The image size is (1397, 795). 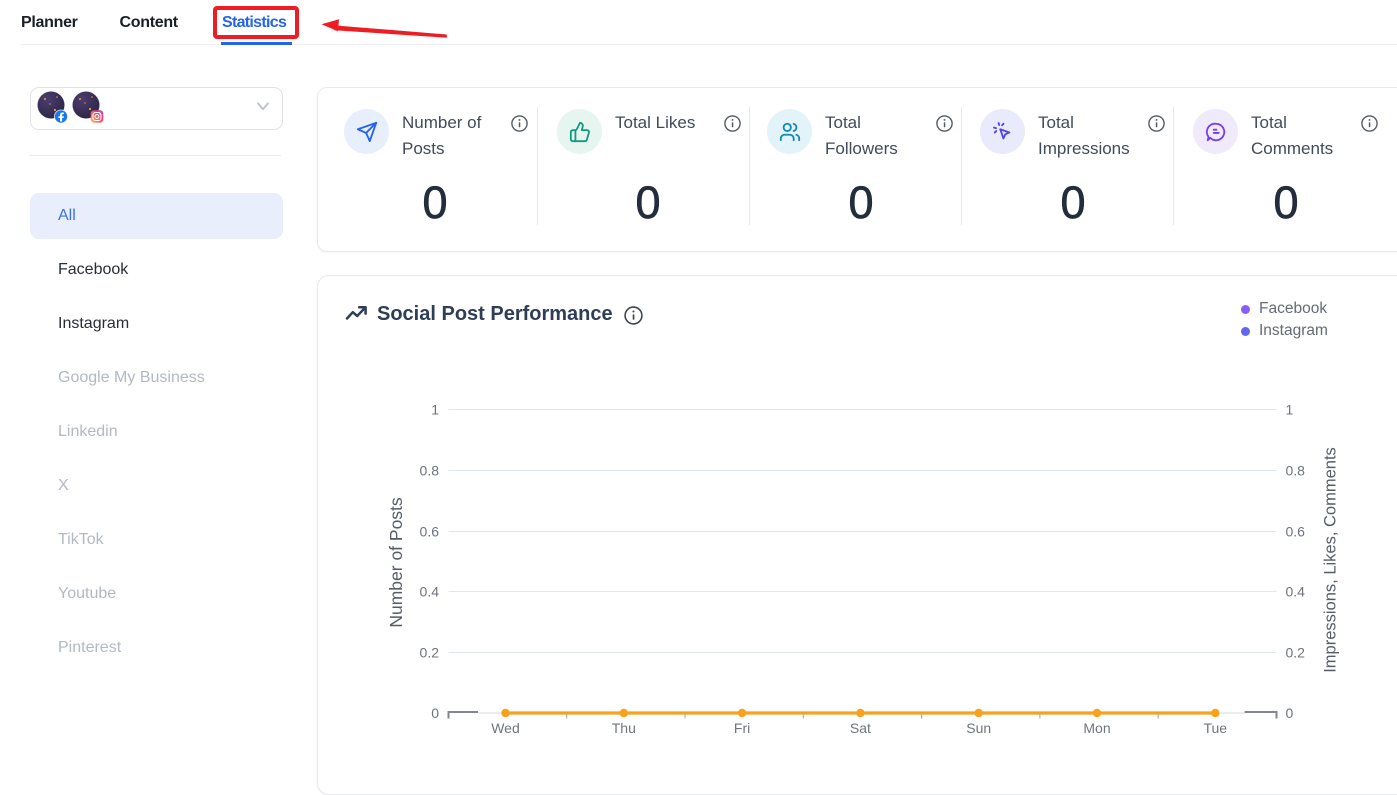 I want to click on svg-text: Number of Posts, so click(x=396, y=562).